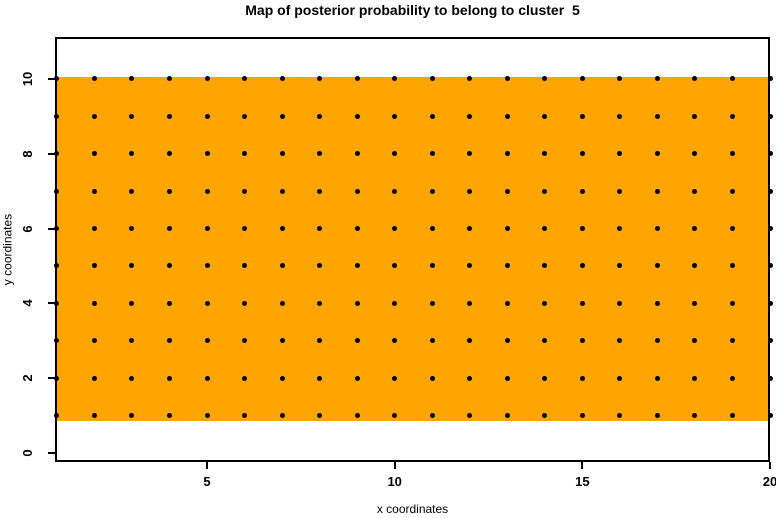  What do you see at coordinates (582, 465) in the screenshot?
I see `x-tick-mark` at bounding box center [582, 465].